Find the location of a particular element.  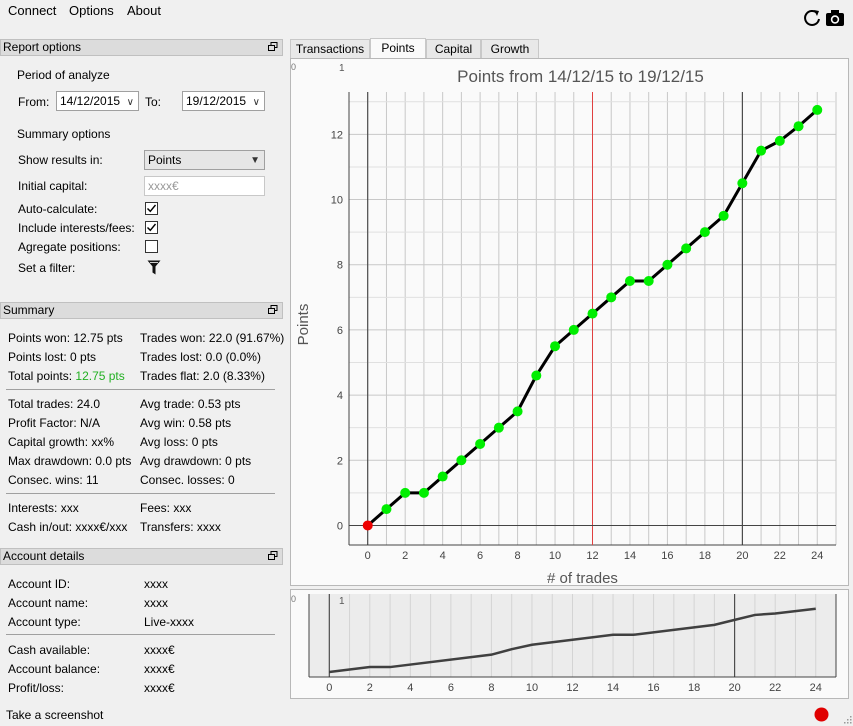

tab-growth: Growth is located at coordinates (510, 48).